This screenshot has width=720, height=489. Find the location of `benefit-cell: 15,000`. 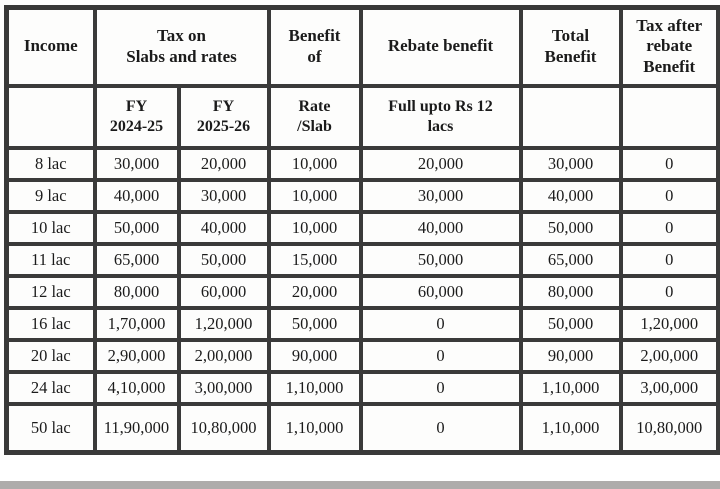

benefit-cell: 15,000 is located at coordinates (314, 259).